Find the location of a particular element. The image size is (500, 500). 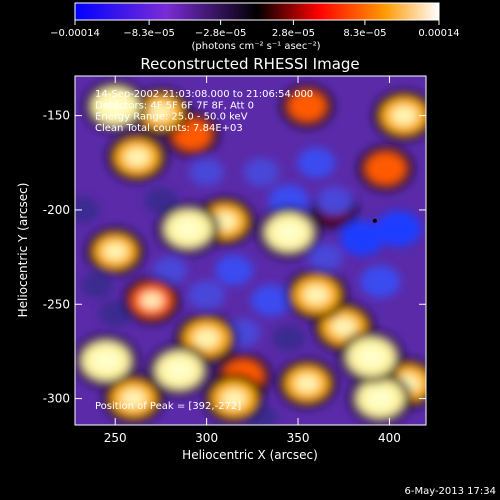

y-tick-labels: -150 -200 -250 -300 is located at coordinates (56, 257).